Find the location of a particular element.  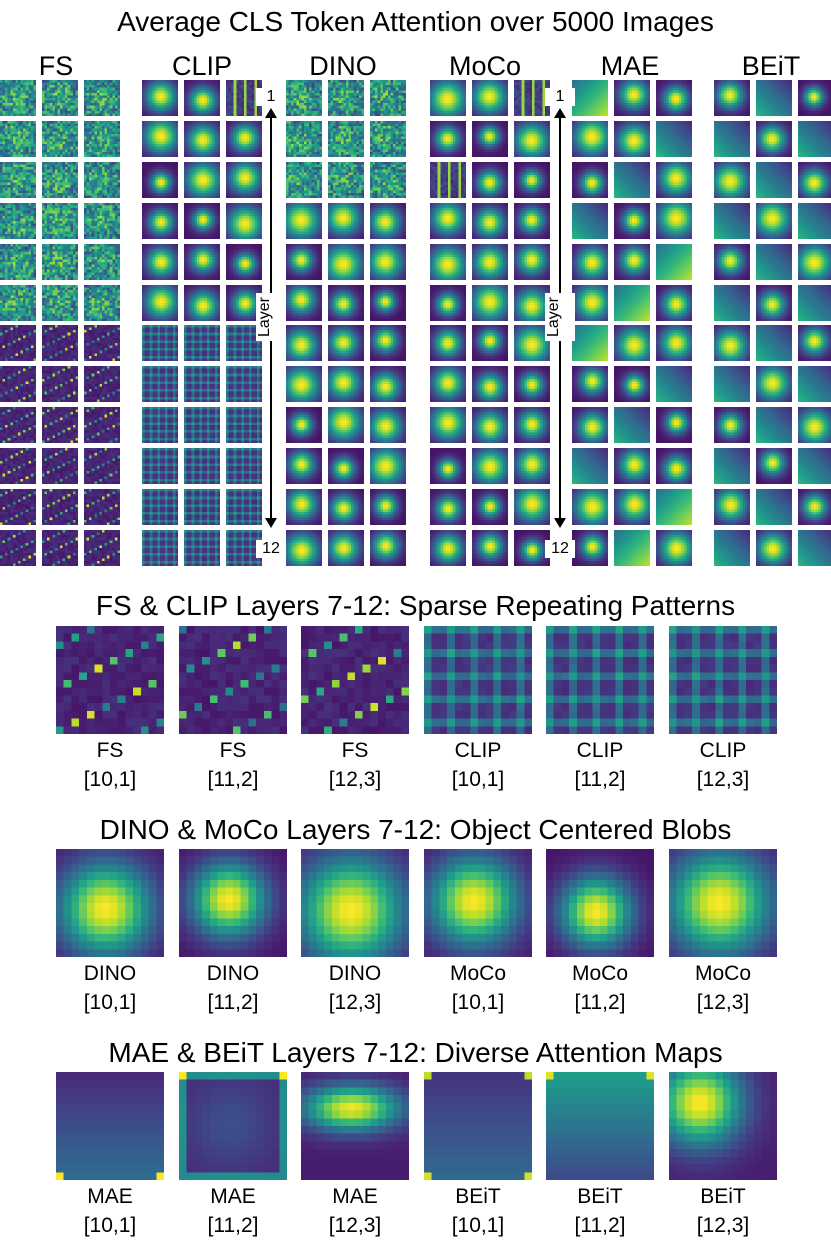

panel-model-caption: CLIP is located at coordinates (478, 750).